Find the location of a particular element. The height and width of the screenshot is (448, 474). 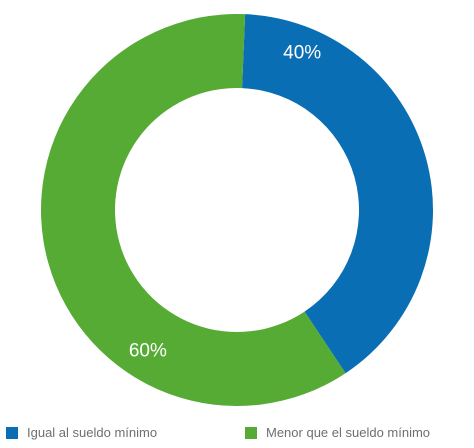

legend-swatch-igual is located at coordinates (12, 432).